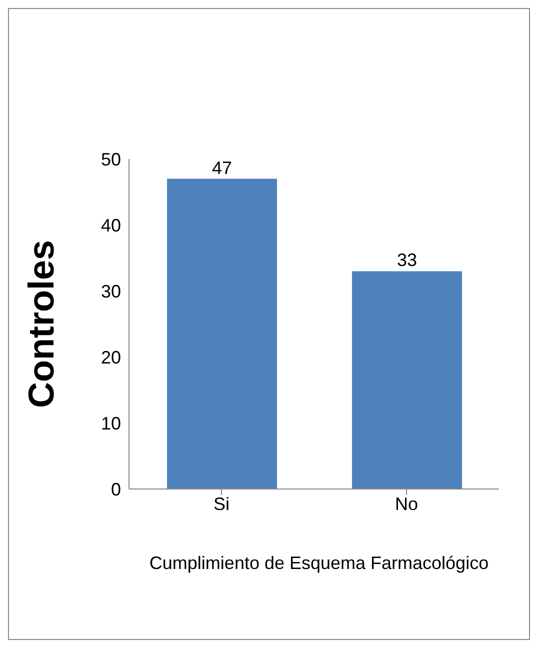  Describe the element at coordinates (110, 291) in the screenshot. I see `y-tick-label: 30` at that location.